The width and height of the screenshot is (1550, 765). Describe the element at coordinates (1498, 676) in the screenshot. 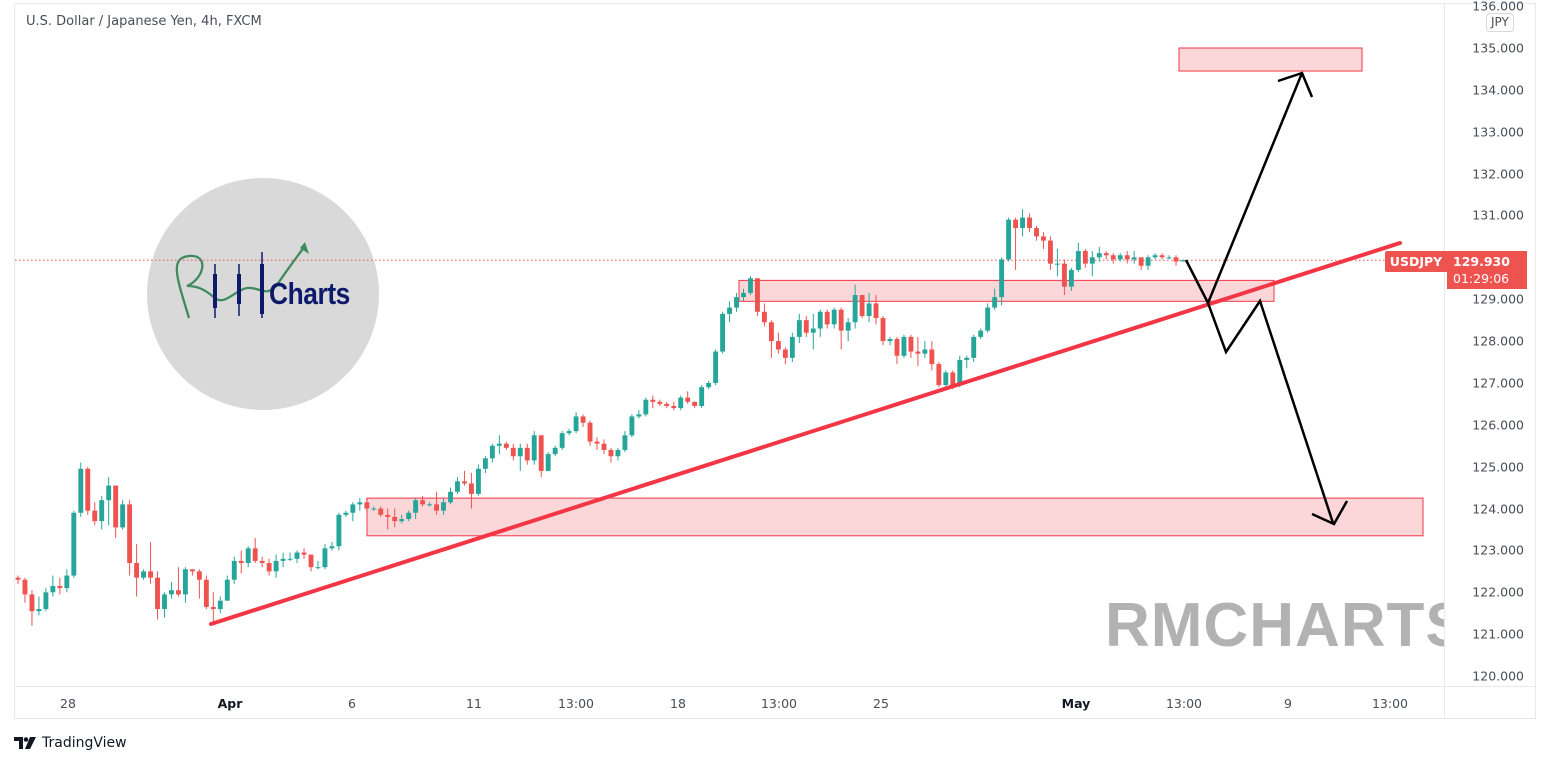

I see `price-tick: 120.000` at that location.